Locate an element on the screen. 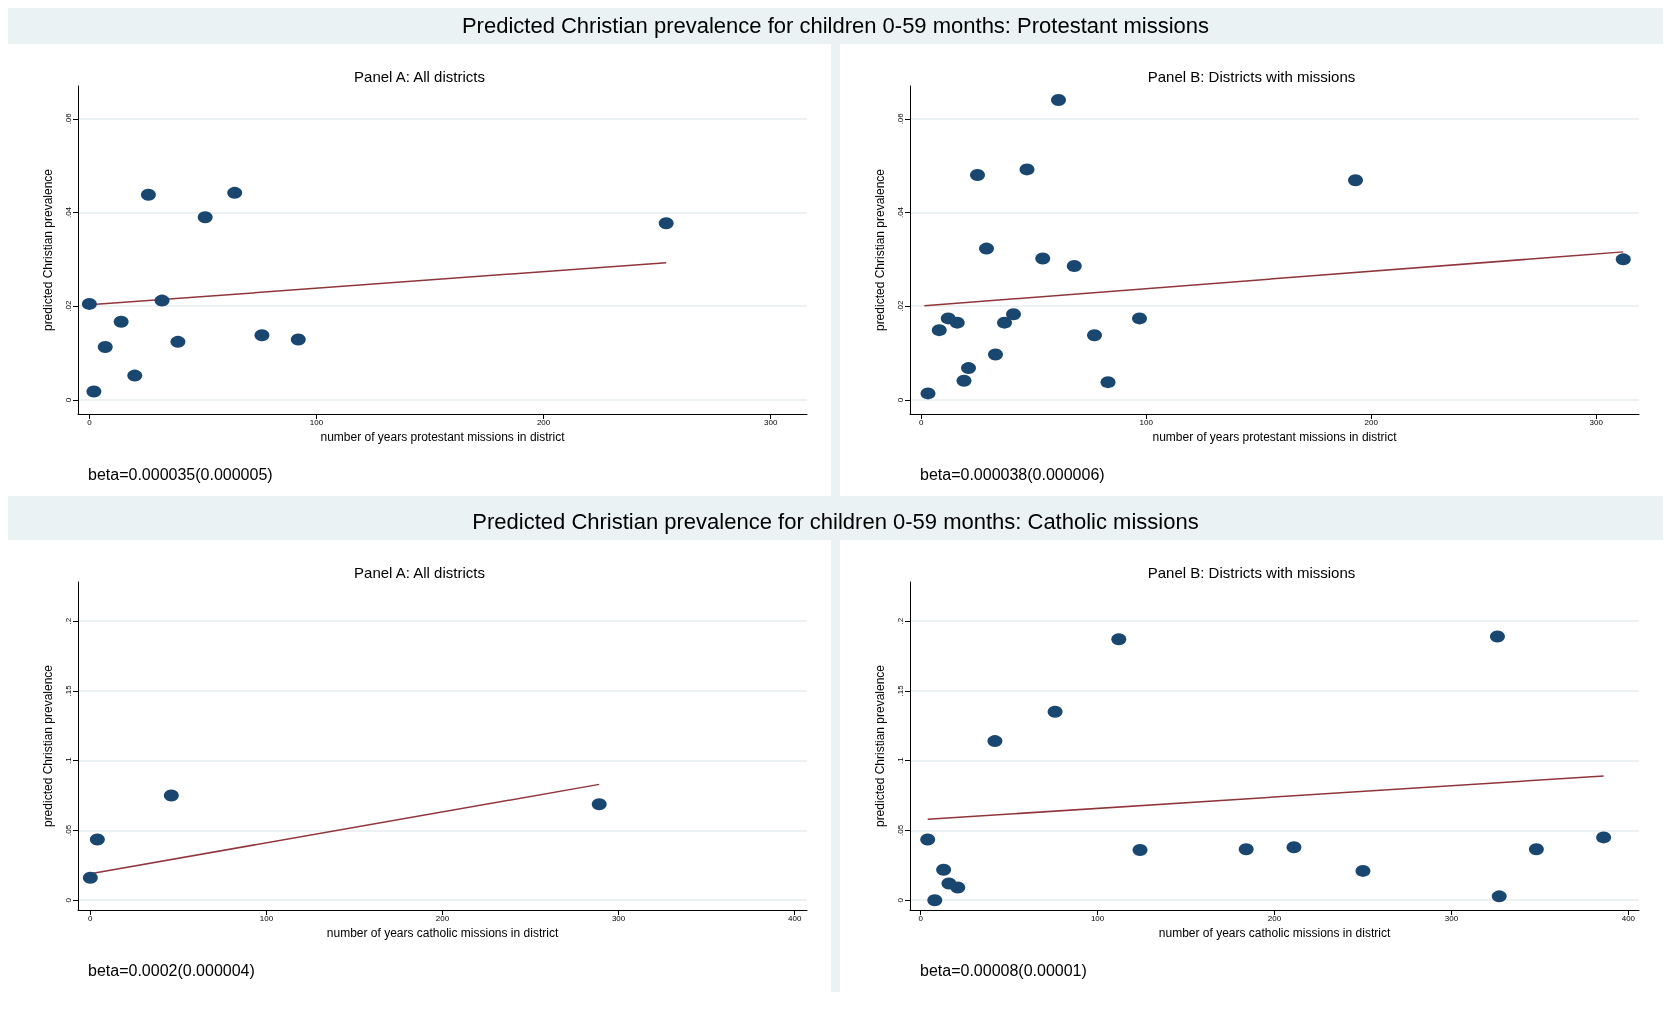 The image size is (1671, 1035). x-axis-title: number of years catholic missions in district is located at coordinates (442, 932).